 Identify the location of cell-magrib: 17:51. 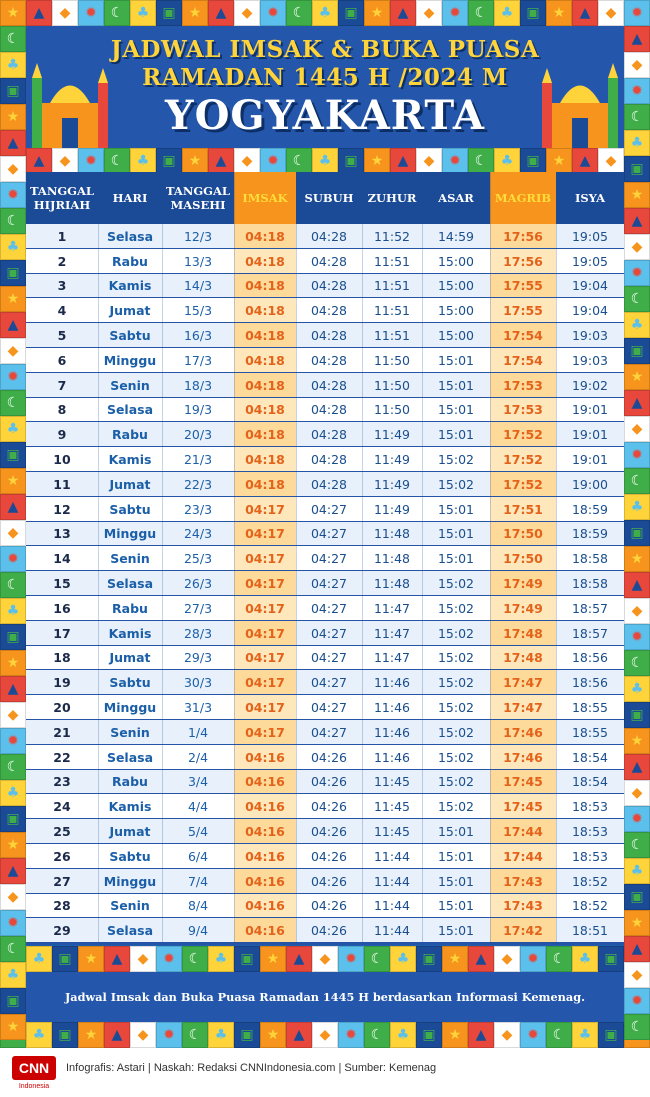
(523, 509).